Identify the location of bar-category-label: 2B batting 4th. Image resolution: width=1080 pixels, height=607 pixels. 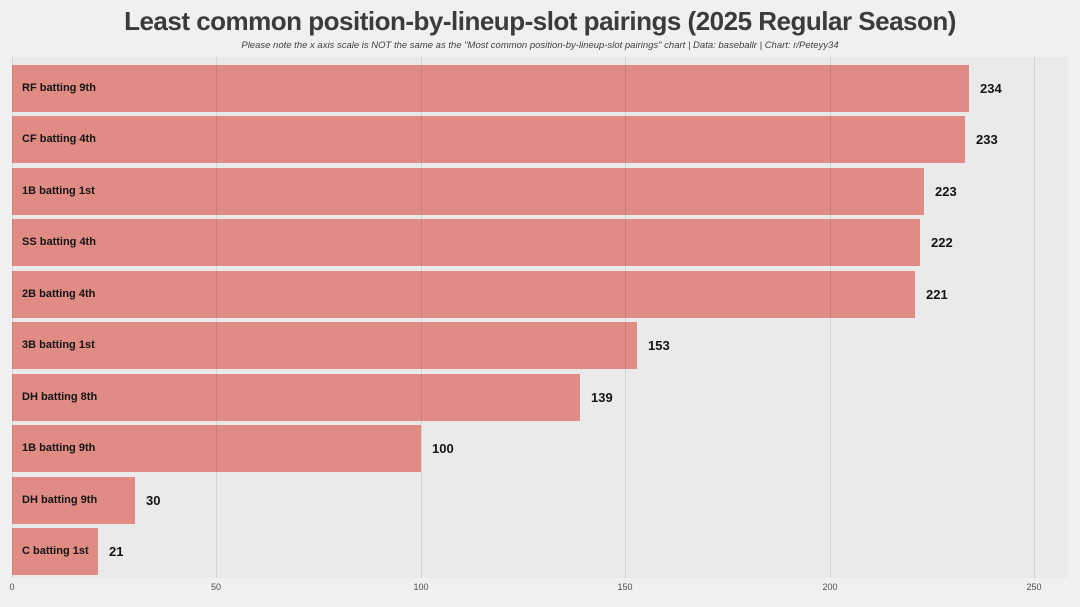
(59, 294).